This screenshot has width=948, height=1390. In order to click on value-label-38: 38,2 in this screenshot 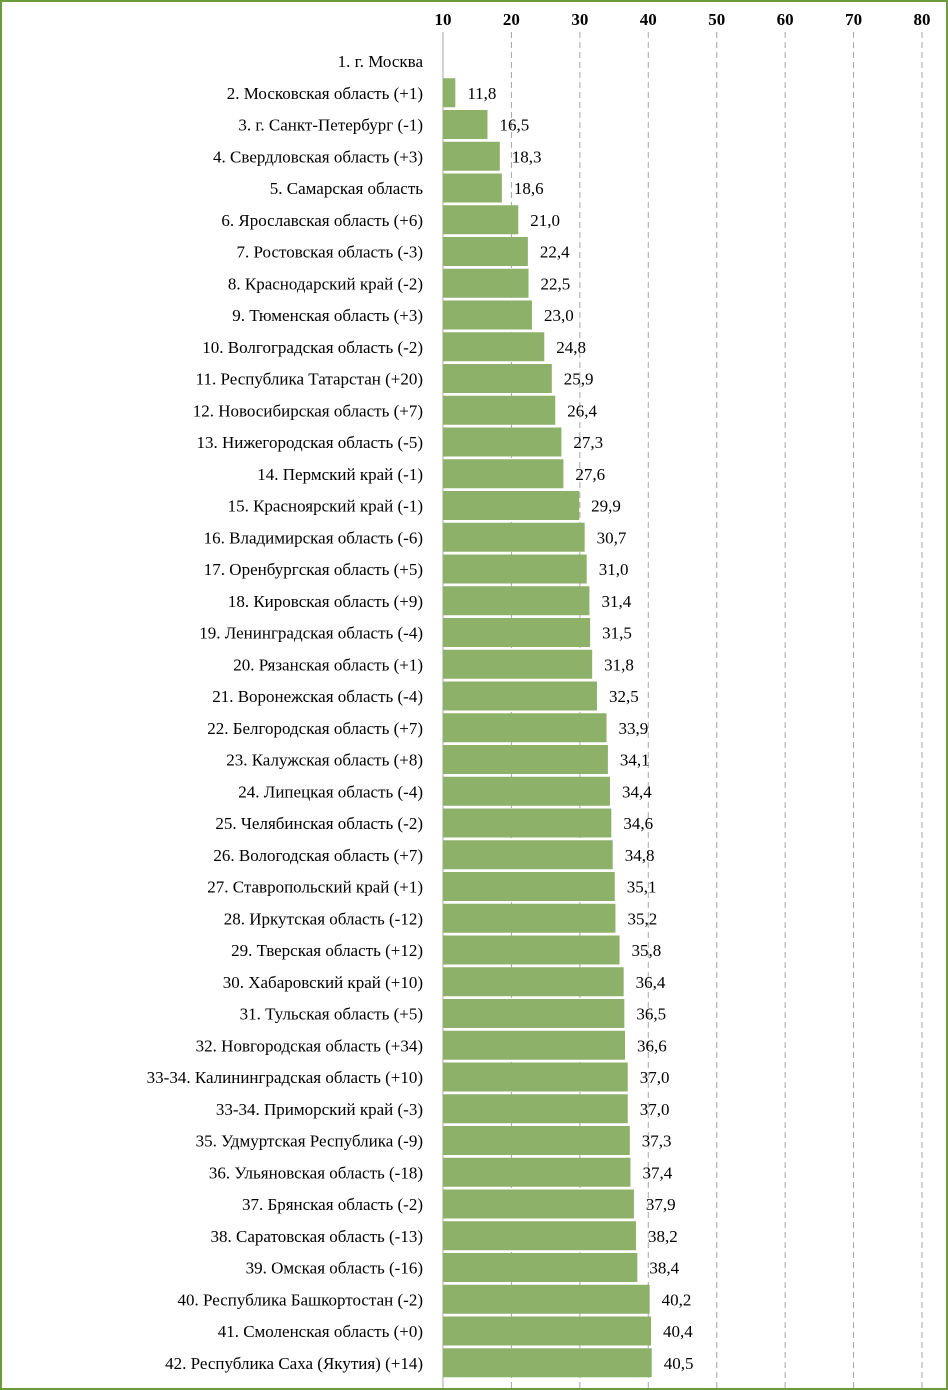, I will do `click(663, 1236)`.